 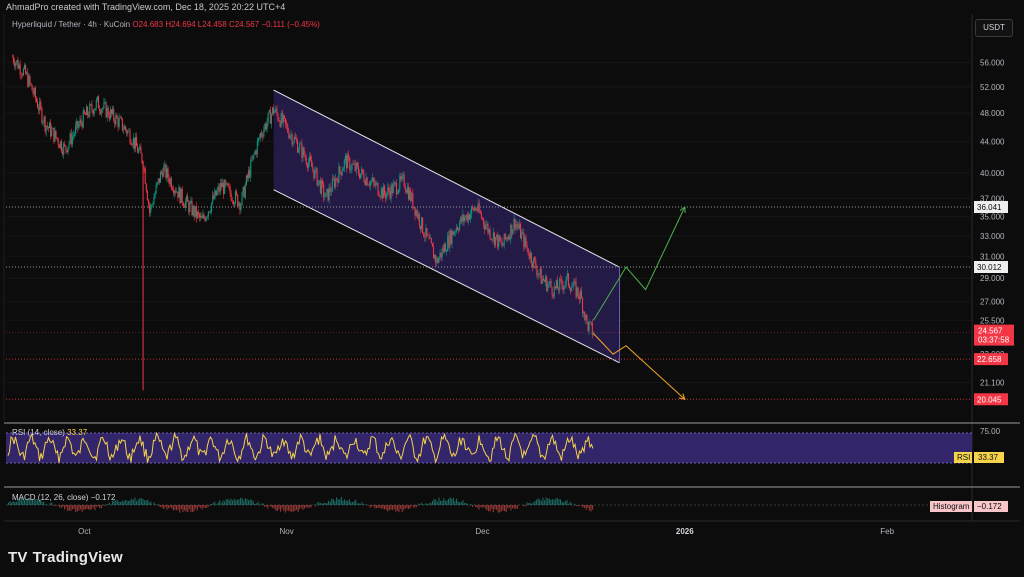 What do you see at coordinates (639, 366) in the screenshot?
I see `bearish-projection-arrow` at bounding box center [639, 366].